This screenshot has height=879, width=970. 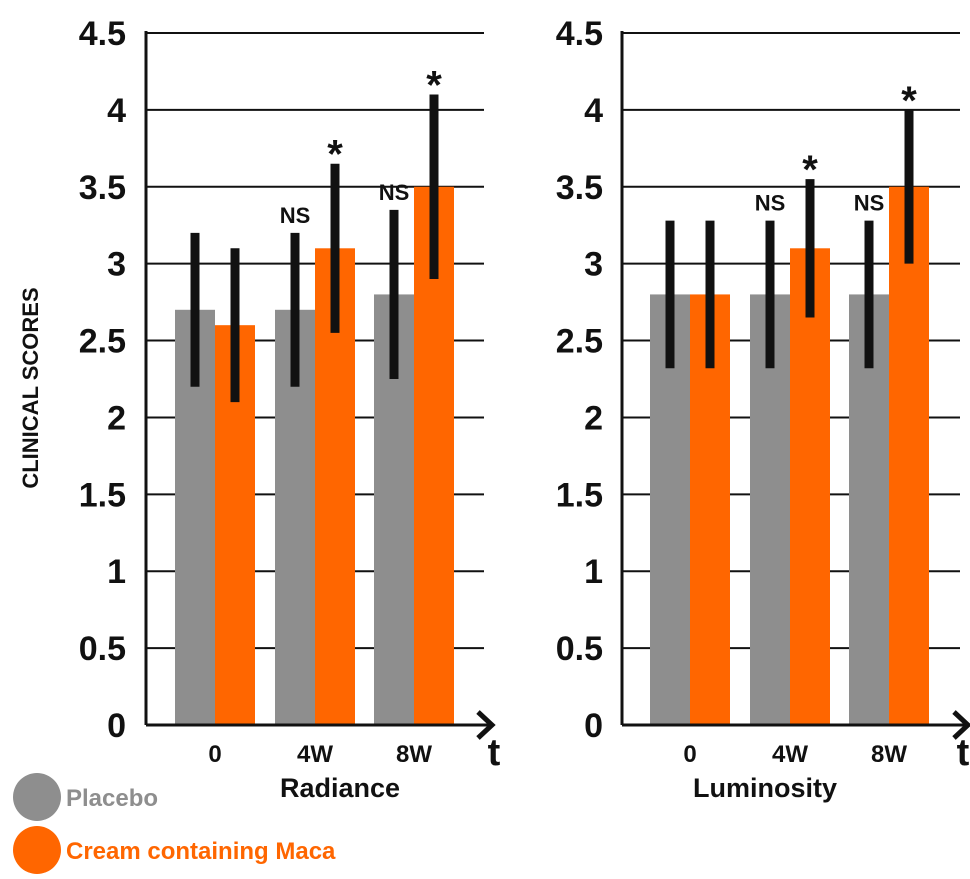 What do you see at coordinates (340, 788) in the screenshot?
I see `x-axis-title: Radiance` at bounding box center [340, 788].